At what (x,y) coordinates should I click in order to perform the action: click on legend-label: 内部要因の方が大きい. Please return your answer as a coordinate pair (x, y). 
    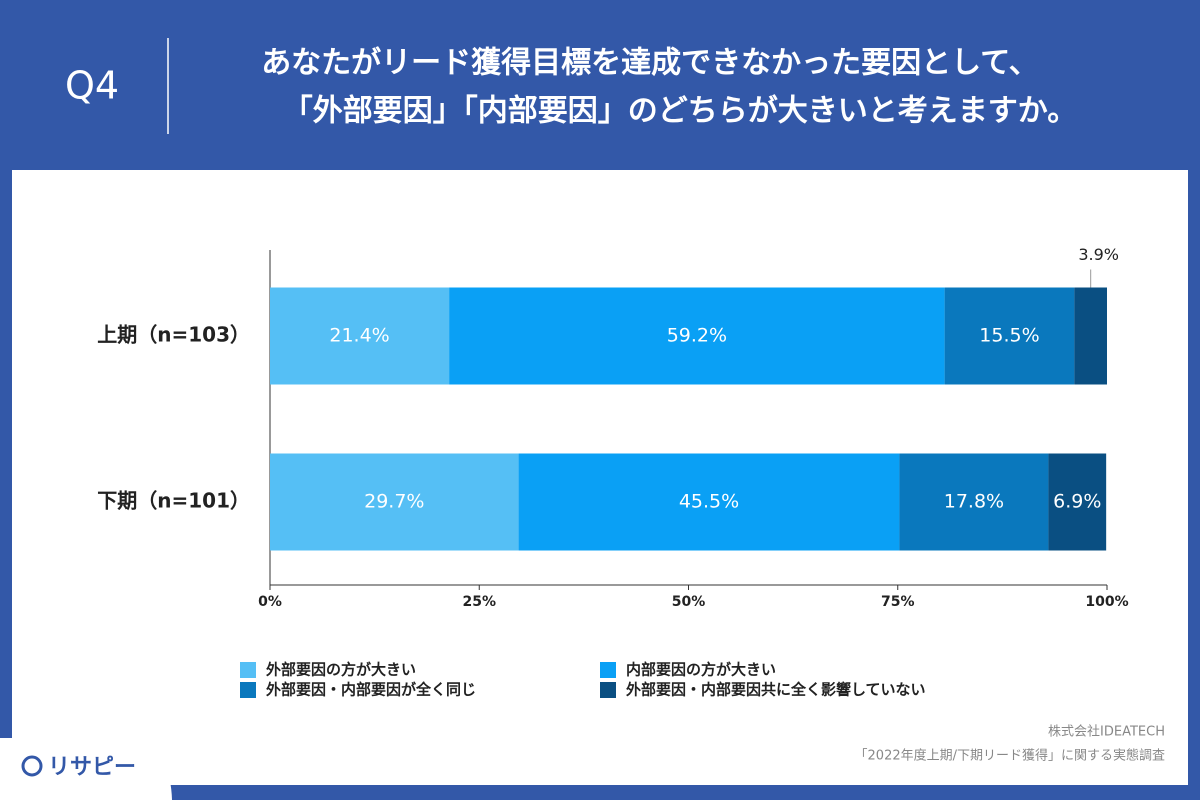
    Looking at the image, I should click on (701, 670).